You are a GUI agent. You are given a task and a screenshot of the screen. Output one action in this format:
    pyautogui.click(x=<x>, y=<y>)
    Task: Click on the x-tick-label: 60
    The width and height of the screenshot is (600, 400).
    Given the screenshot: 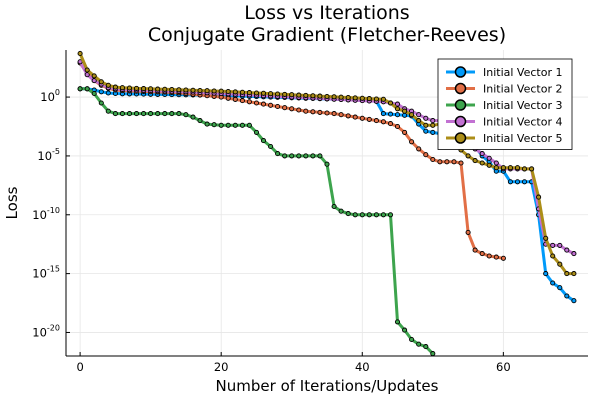 What is the action you would take?
    pyautogui.click(x=503, y=367)
    